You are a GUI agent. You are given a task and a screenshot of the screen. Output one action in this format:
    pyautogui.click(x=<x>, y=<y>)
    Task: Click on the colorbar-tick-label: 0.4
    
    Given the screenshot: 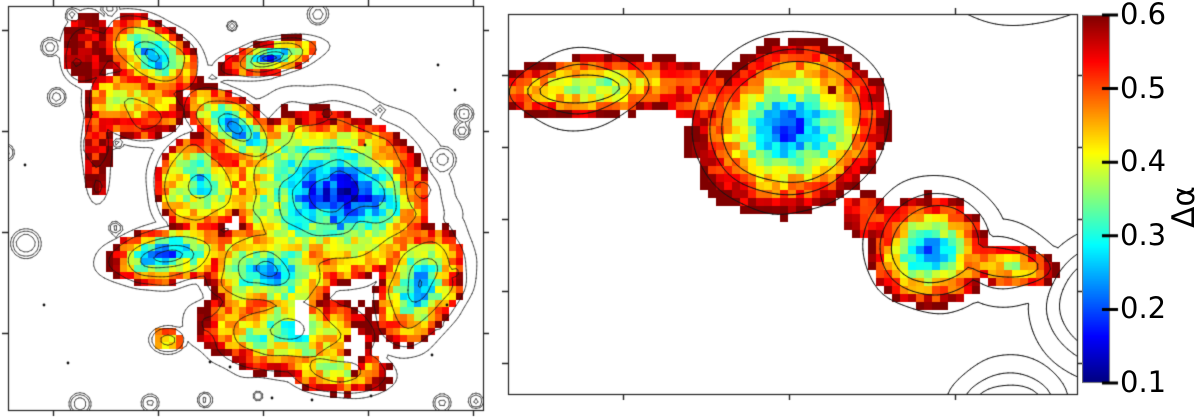 What is the action you would take?
    pyautogui.click(x=1143, y=161)
    